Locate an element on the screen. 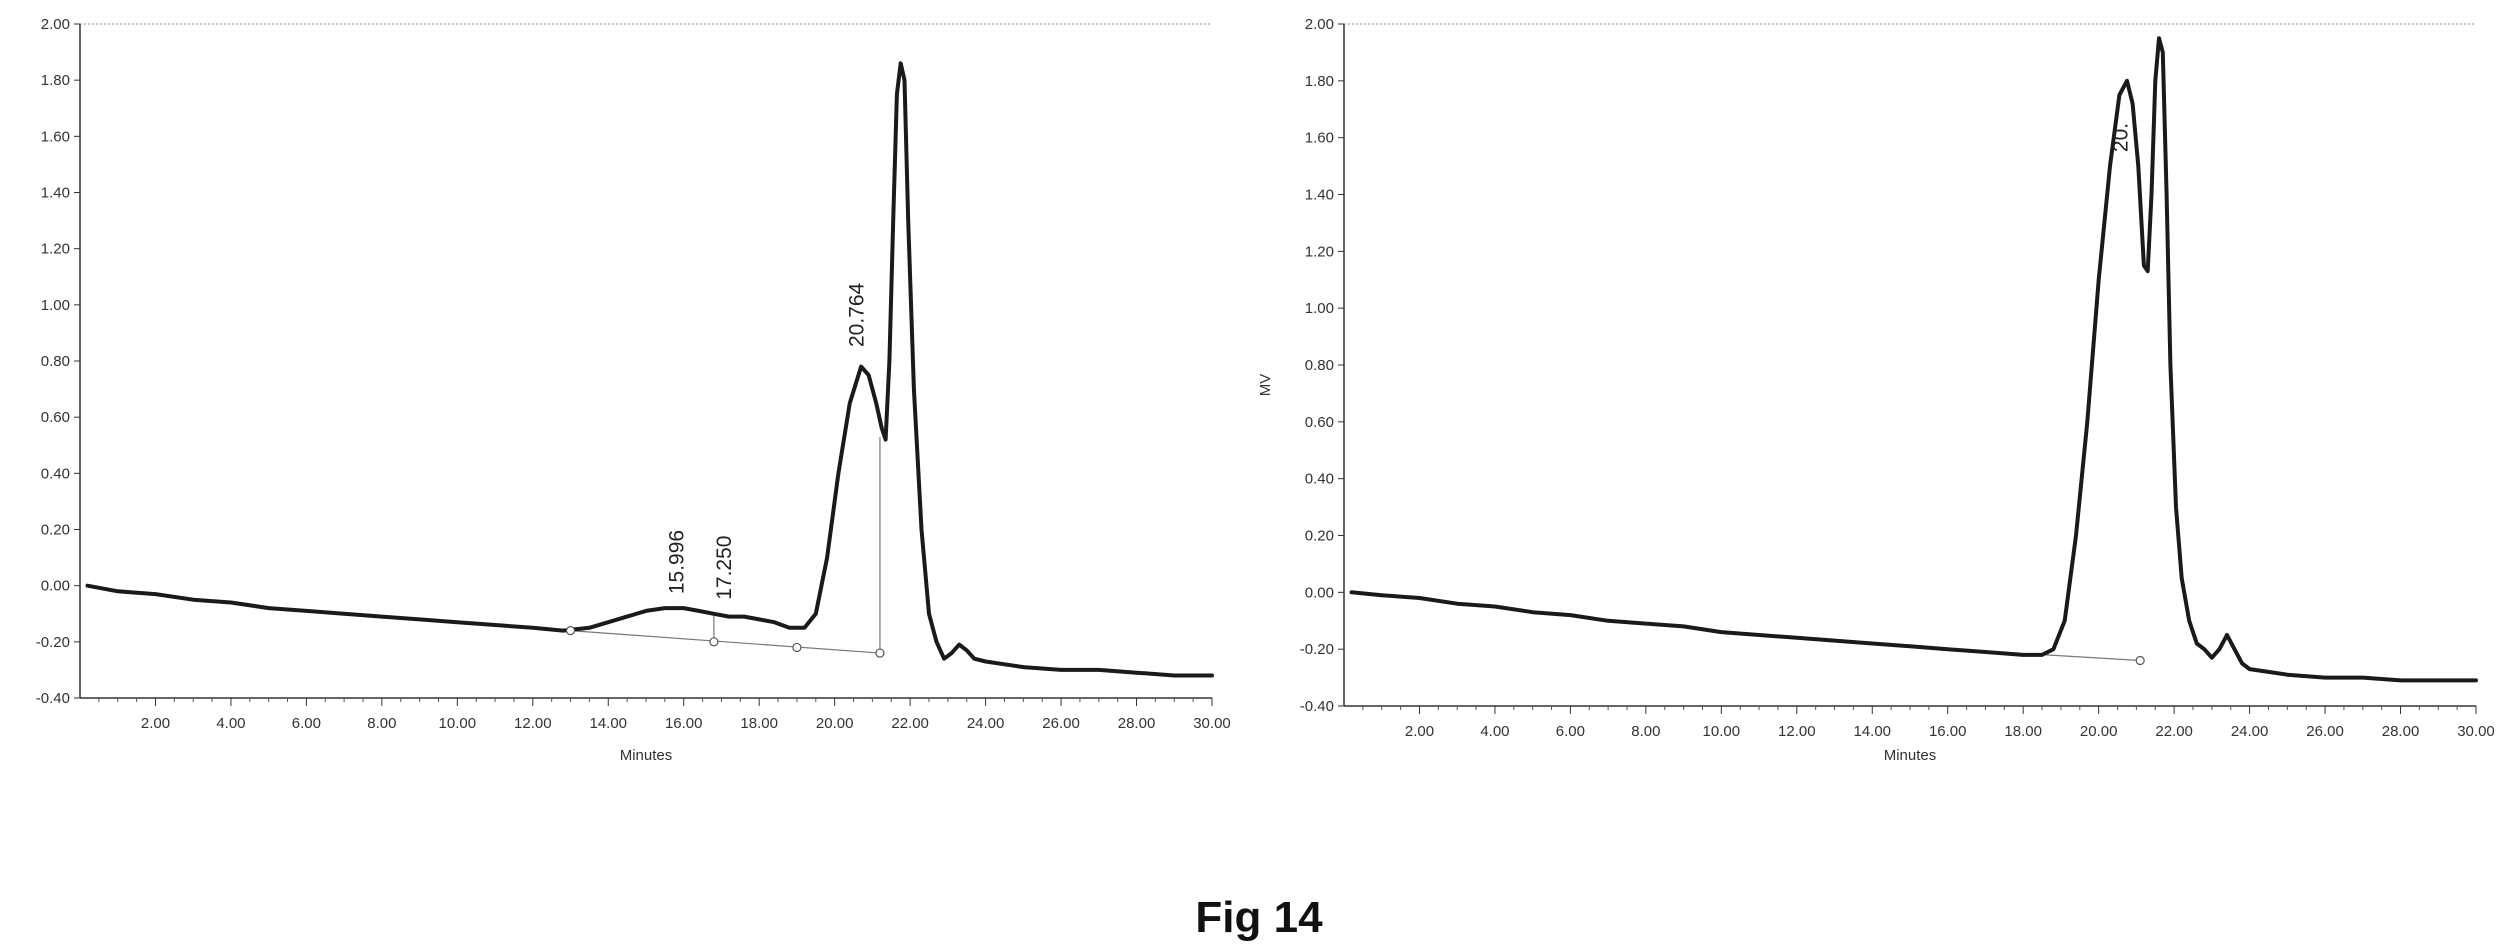  peak-label: 17.250 is located at coordinates (724, 568).